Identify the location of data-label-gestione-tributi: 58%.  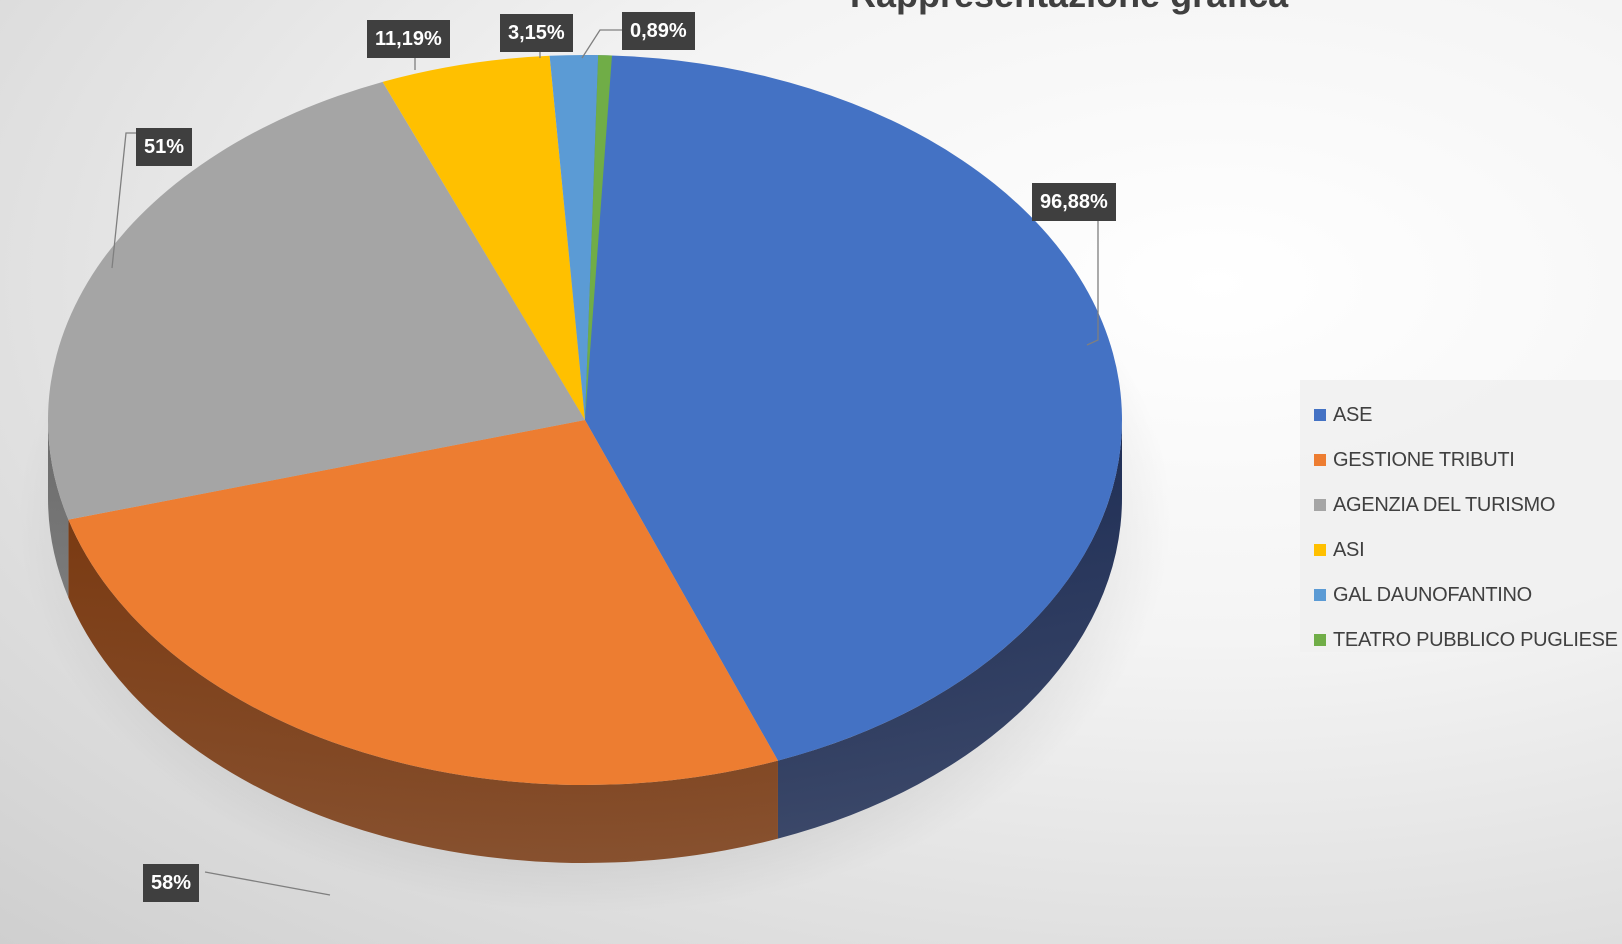
(171, 883).